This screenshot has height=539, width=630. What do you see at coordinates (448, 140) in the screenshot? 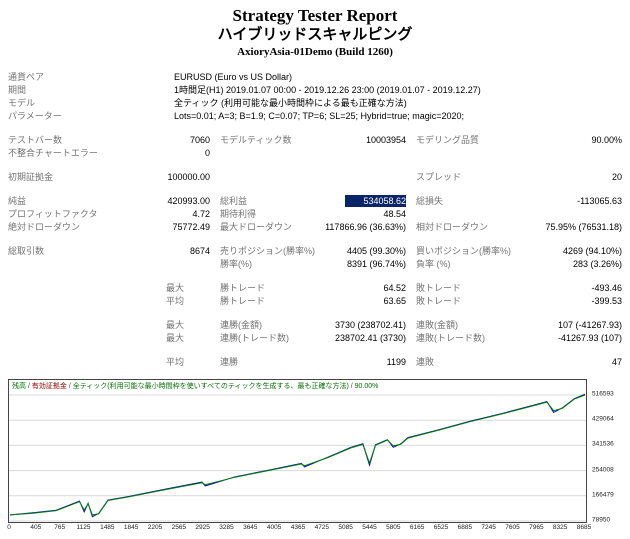
I see `row-label-3: モデリング品質` at bounding box center [448, 140].